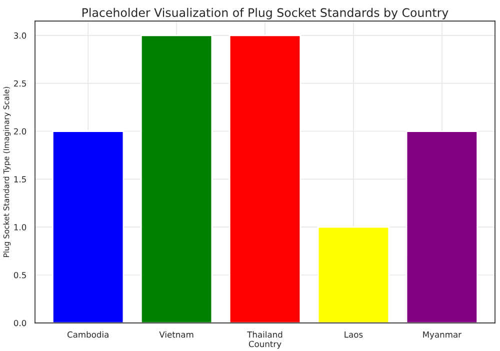  Describe the element at coordinates (20, 35) in the screenshot. I see `y-tick-label: 3.0` at that location.